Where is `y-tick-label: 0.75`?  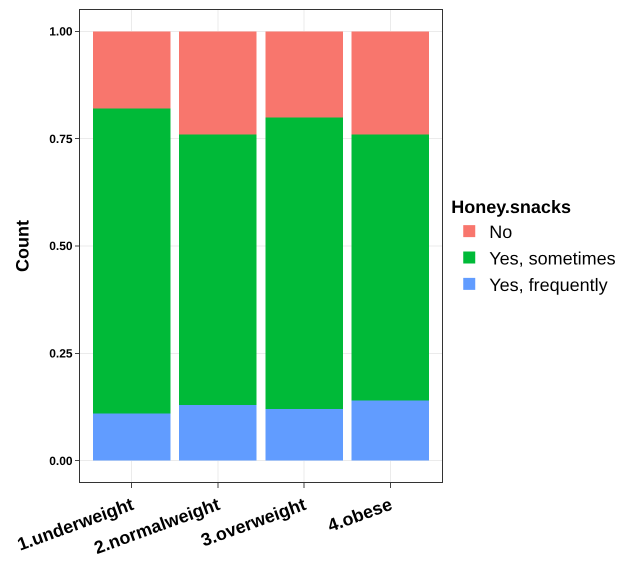
y-tick-label: 0.75 is located at coordinates (61, 139).